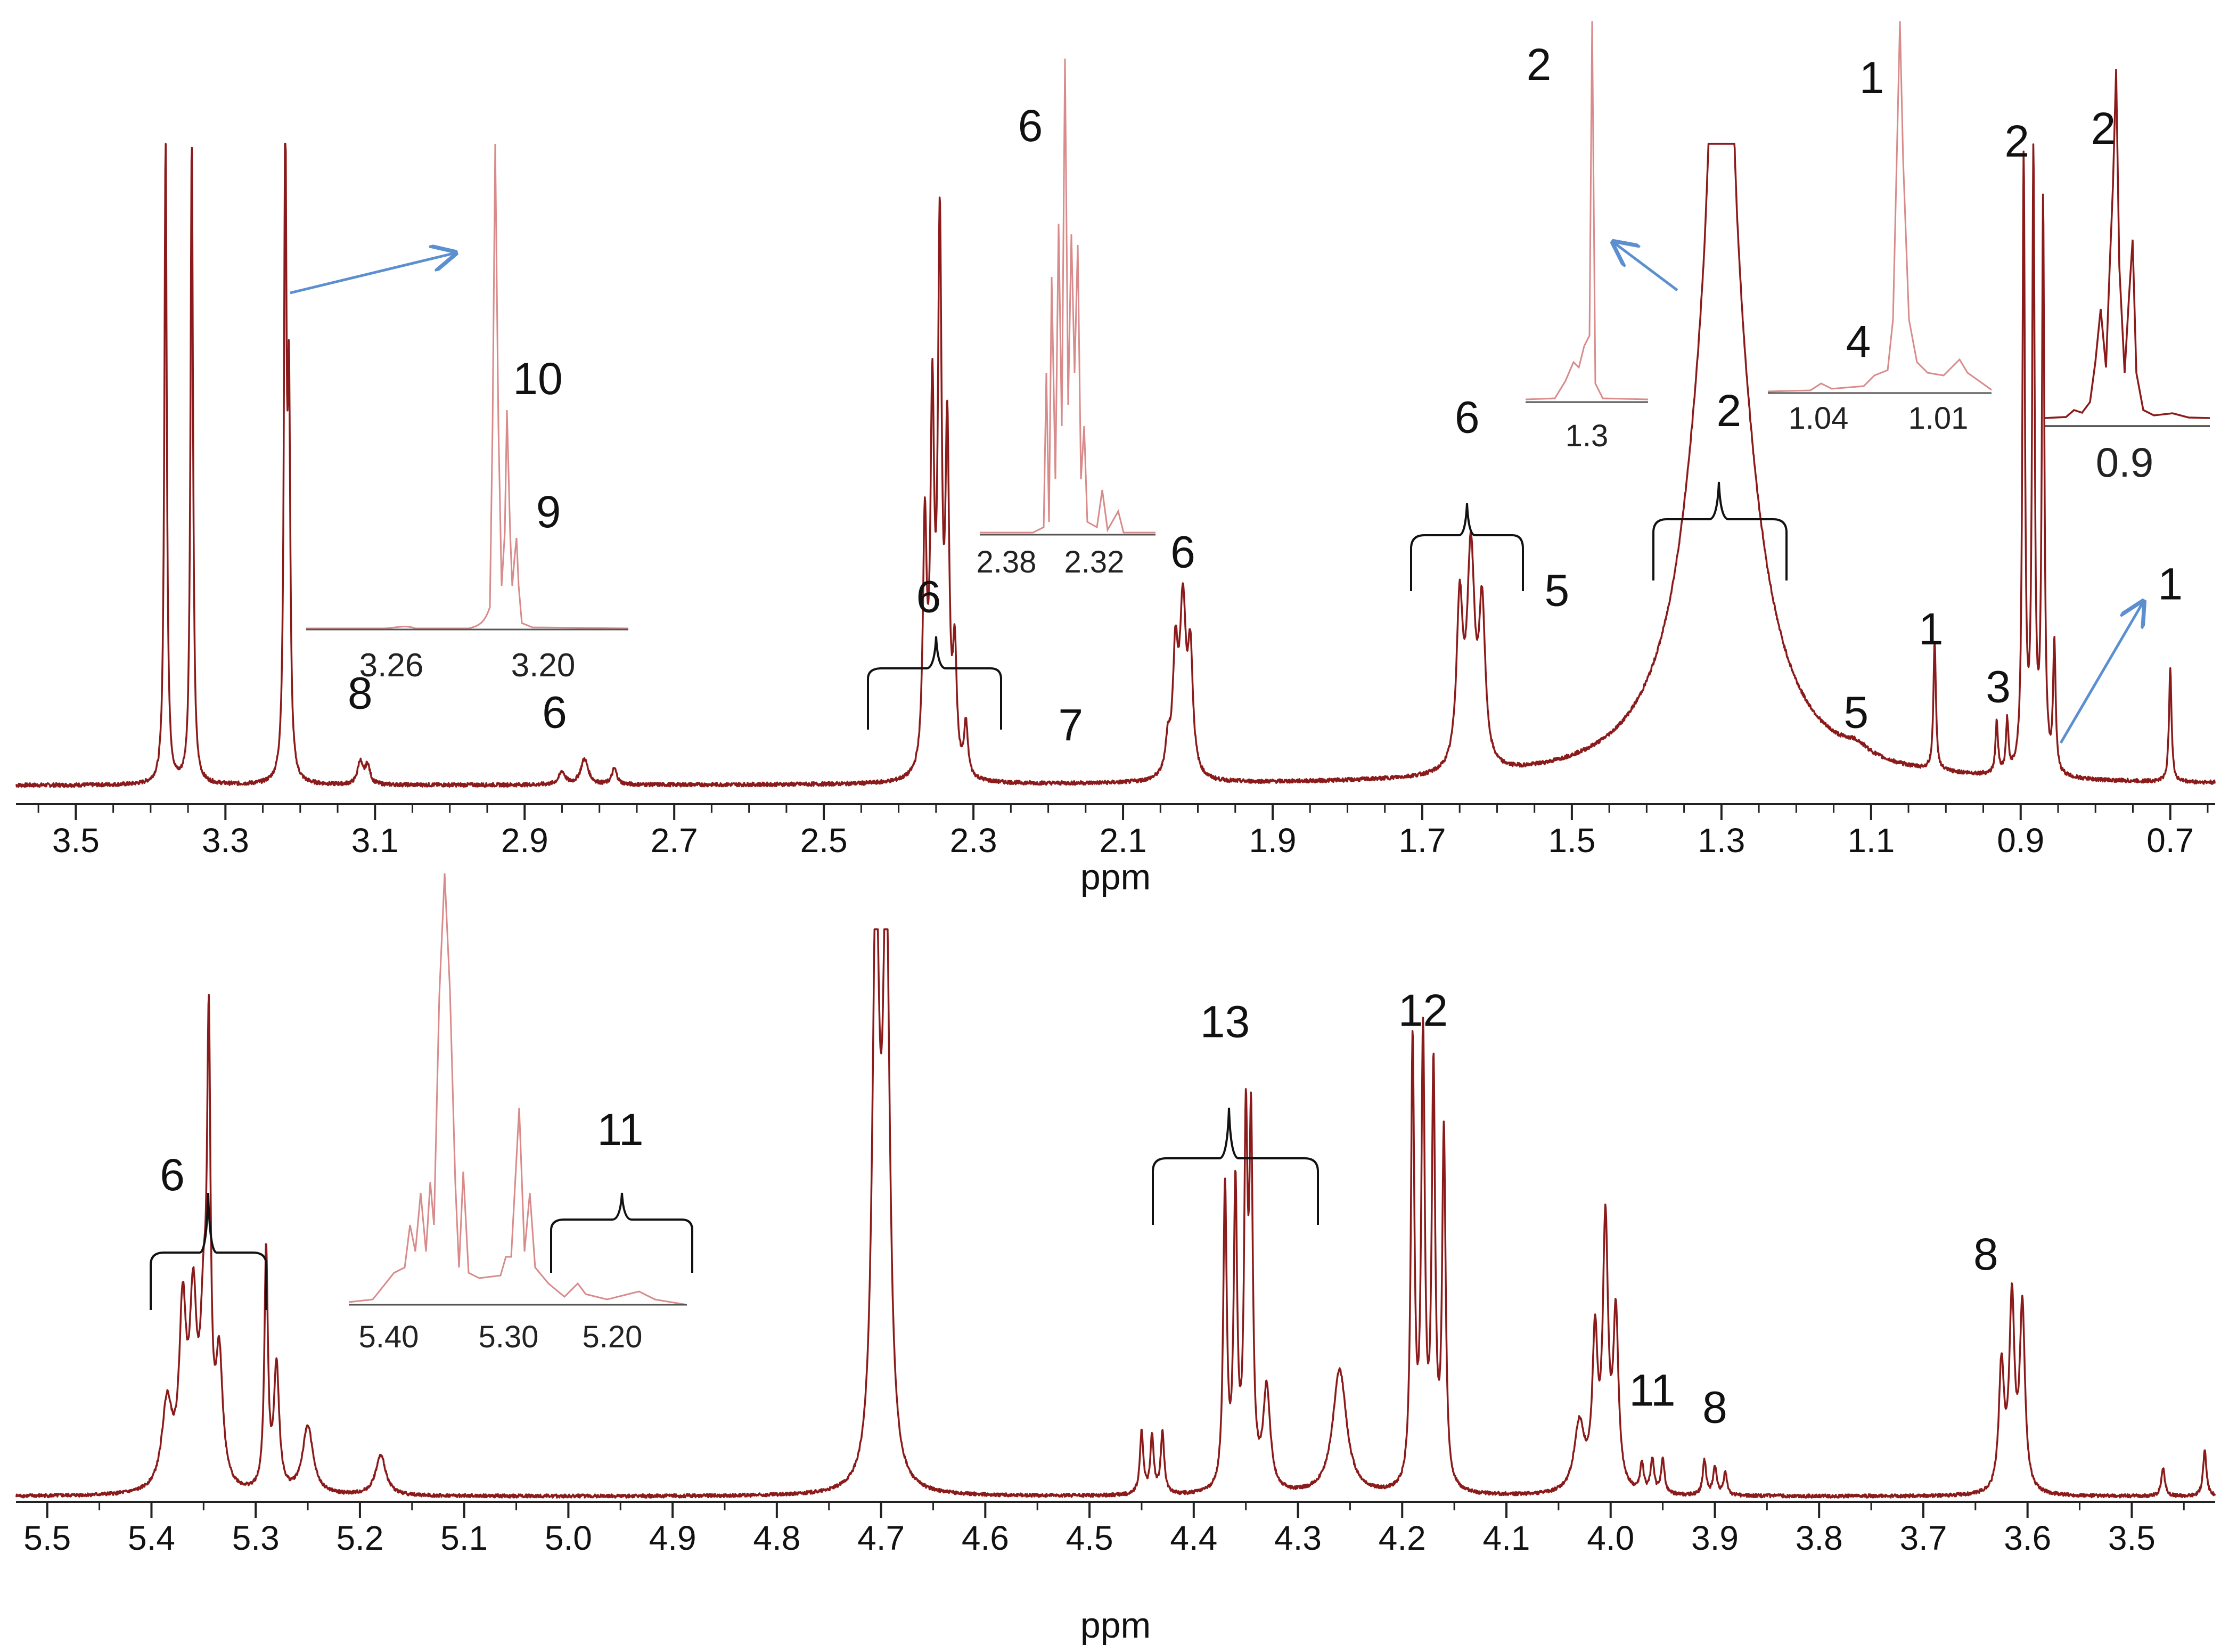  Describe the element at coordinates (1094, 562) in the screenshot. I see `inset-tick: 2.32` at that location.